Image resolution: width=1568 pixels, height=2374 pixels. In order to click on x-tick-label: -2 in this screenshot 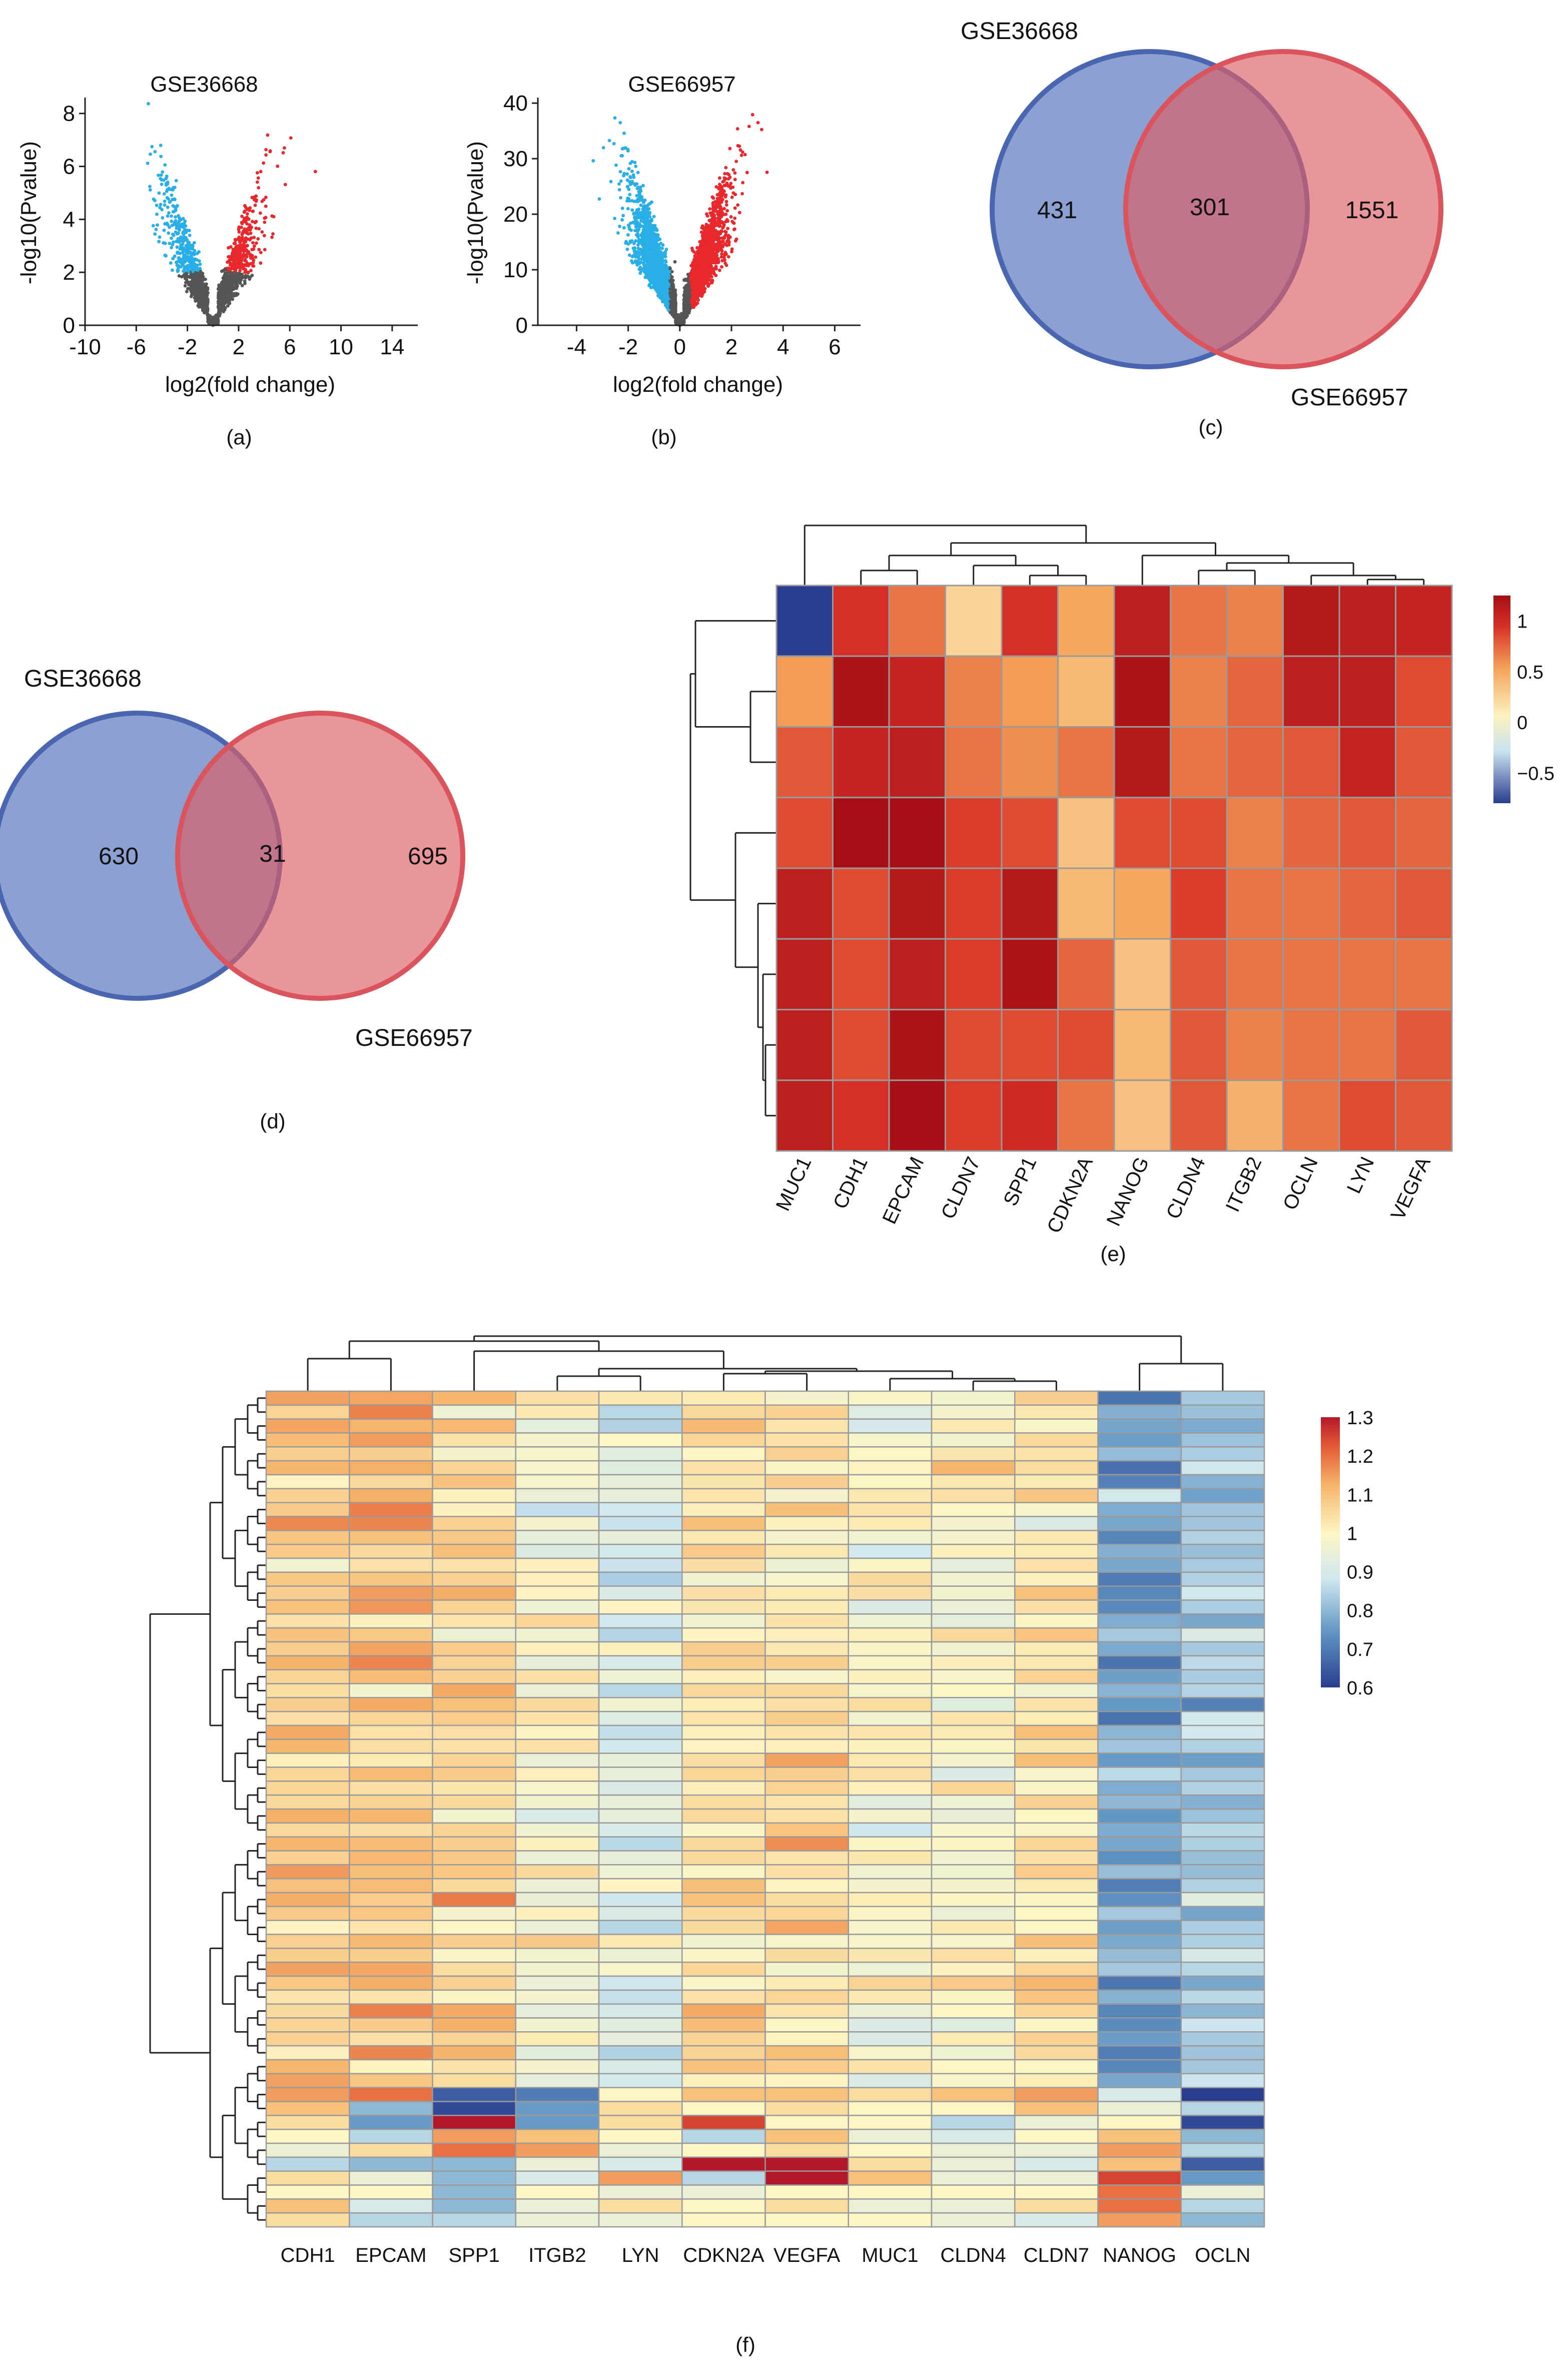, I will do `click(187, 347)`.